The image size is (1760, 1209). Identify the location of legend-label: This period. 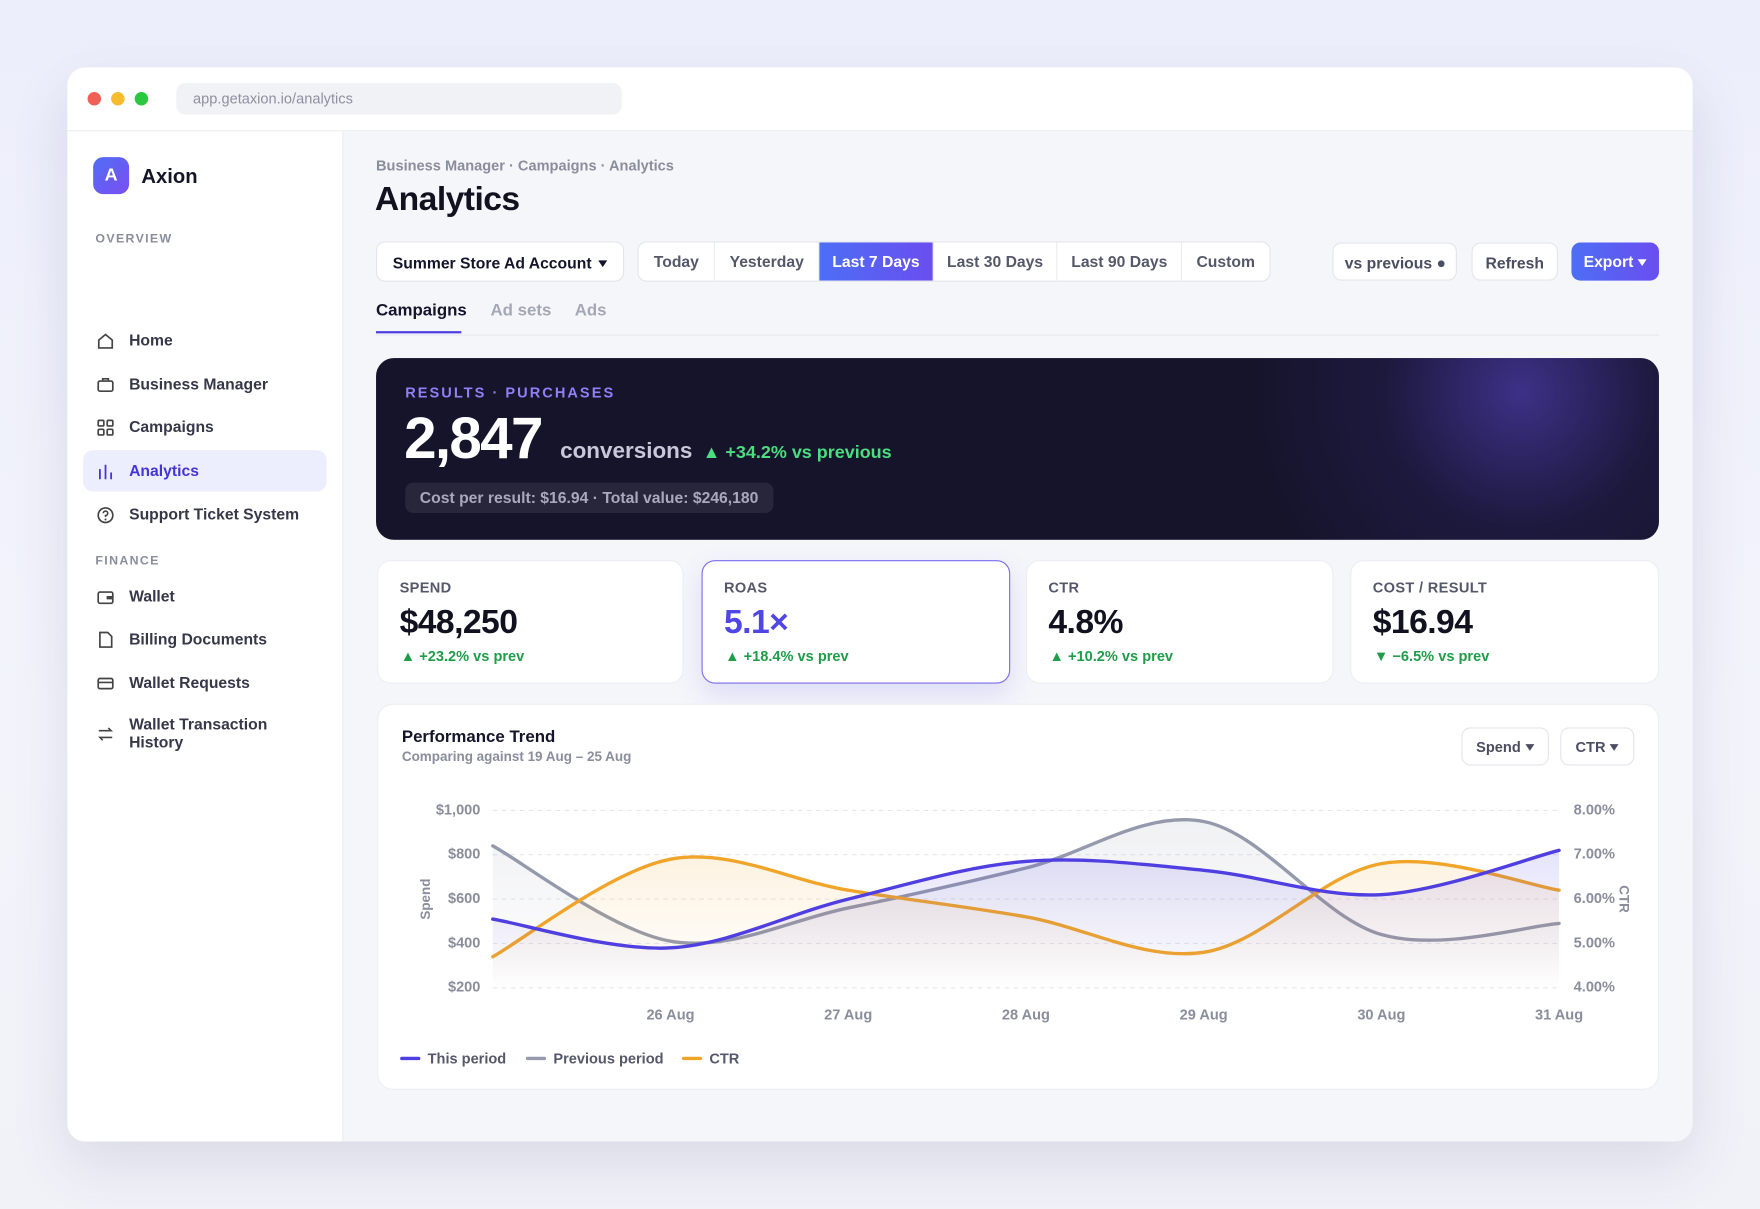
(467, 1059).